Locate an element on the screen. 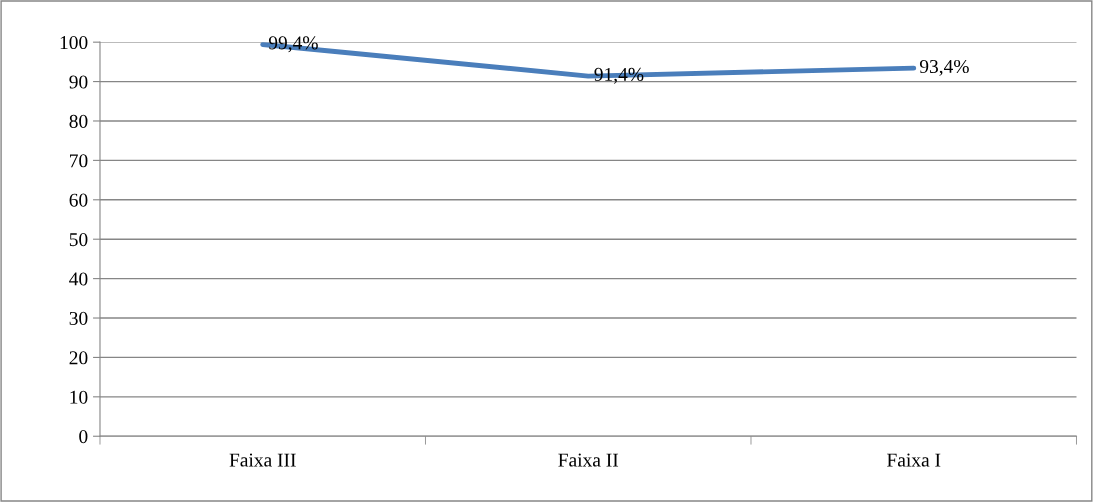 Image resolution: width=1094 pixels, height=502 pixels. x-tick-label: Faixa I is located at coordinates (914, 460).